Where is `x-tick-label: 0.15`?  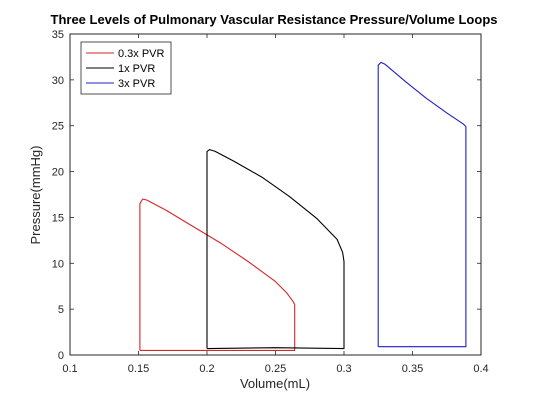 x-tick-label: 0.15 is located at coordinates (138, 369).